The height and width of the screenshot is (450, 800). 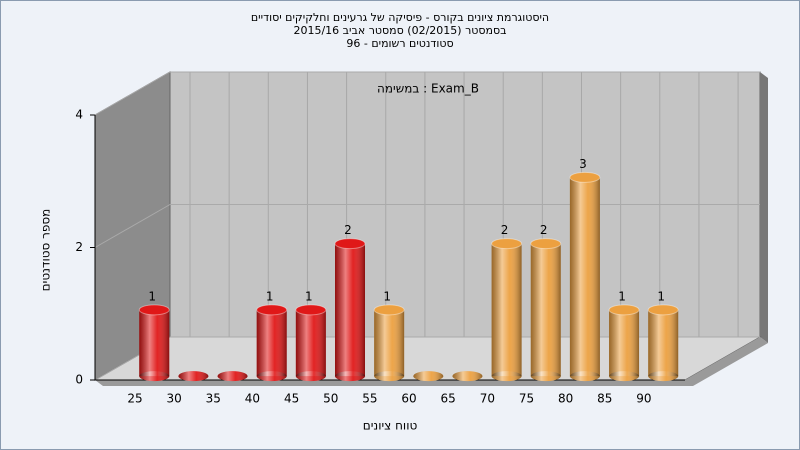 What do you see at coordinates (565, 399) in the screenshot?
I see `x-tick-label: 80` at bounding box center [565, 399].